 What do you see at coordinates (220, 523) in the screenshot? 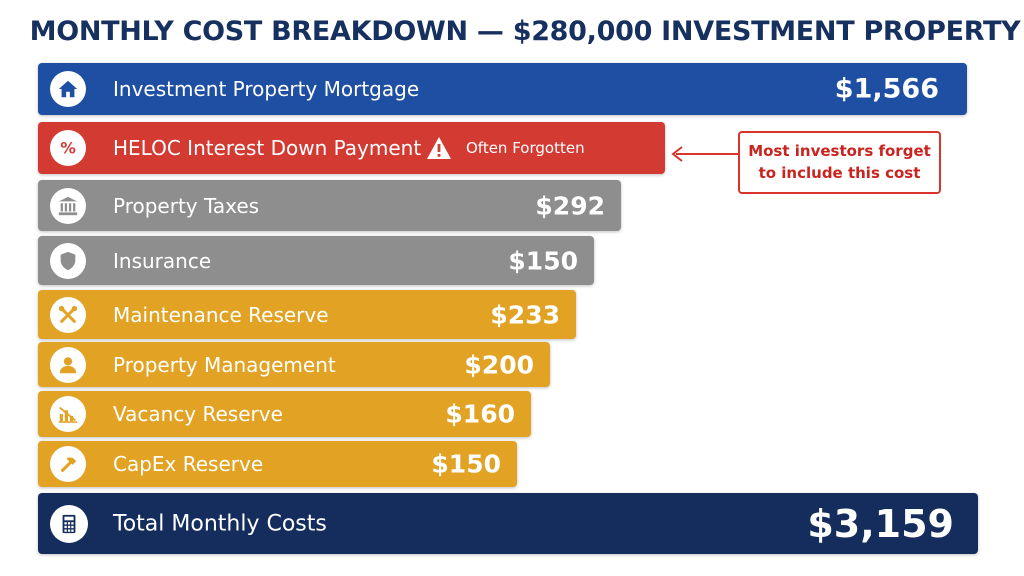
I see `total-label: Total Monthly Costs` at bounding box center [220, 523].